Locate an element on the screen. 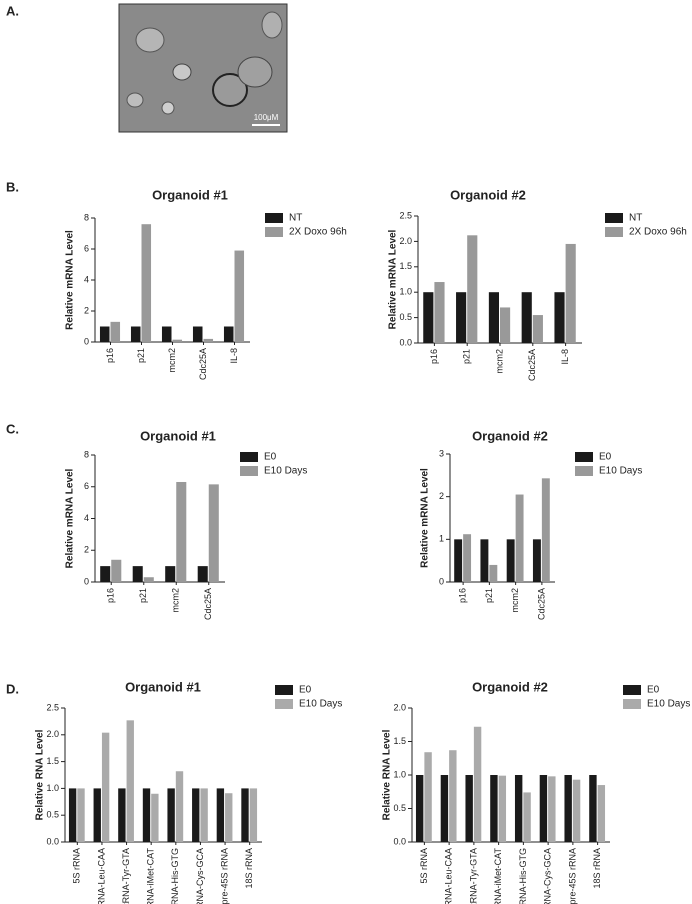 This screenshot has width=692, height=904. y-tick-label: 1 is located at coordinates (441, 539).